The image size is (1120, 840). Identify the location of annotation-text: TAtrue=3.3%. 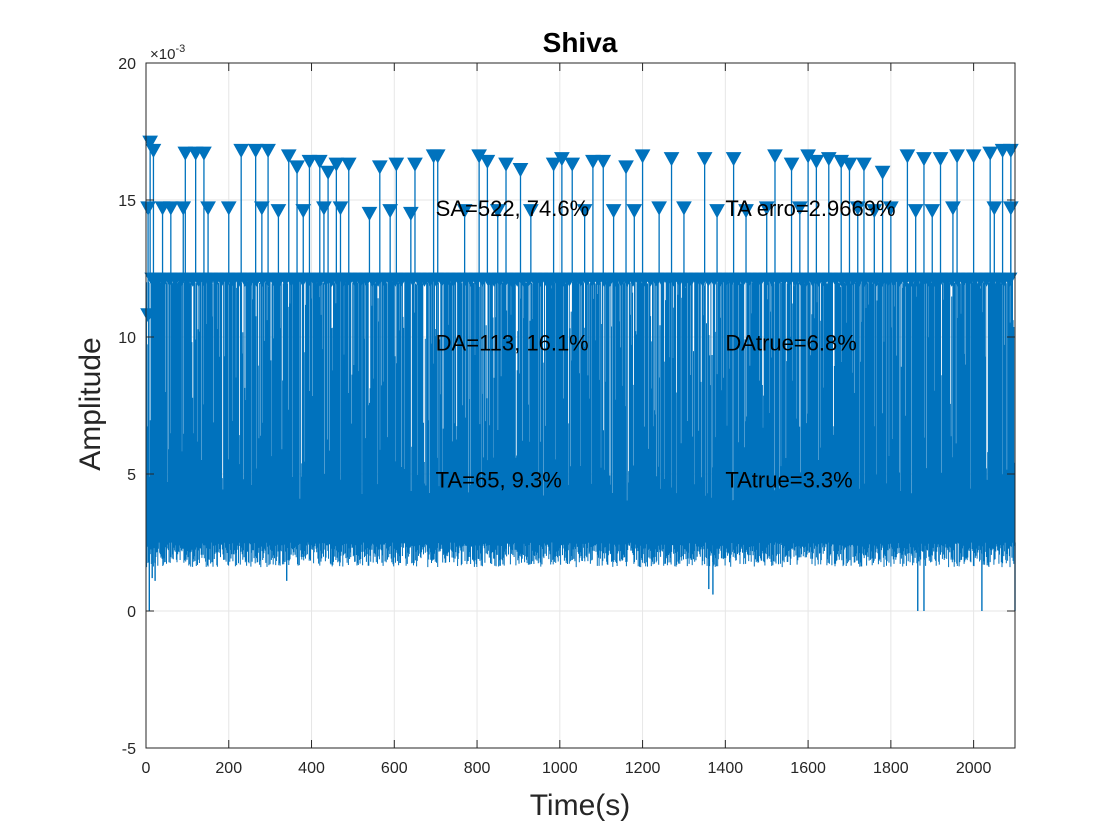
(788, 479).